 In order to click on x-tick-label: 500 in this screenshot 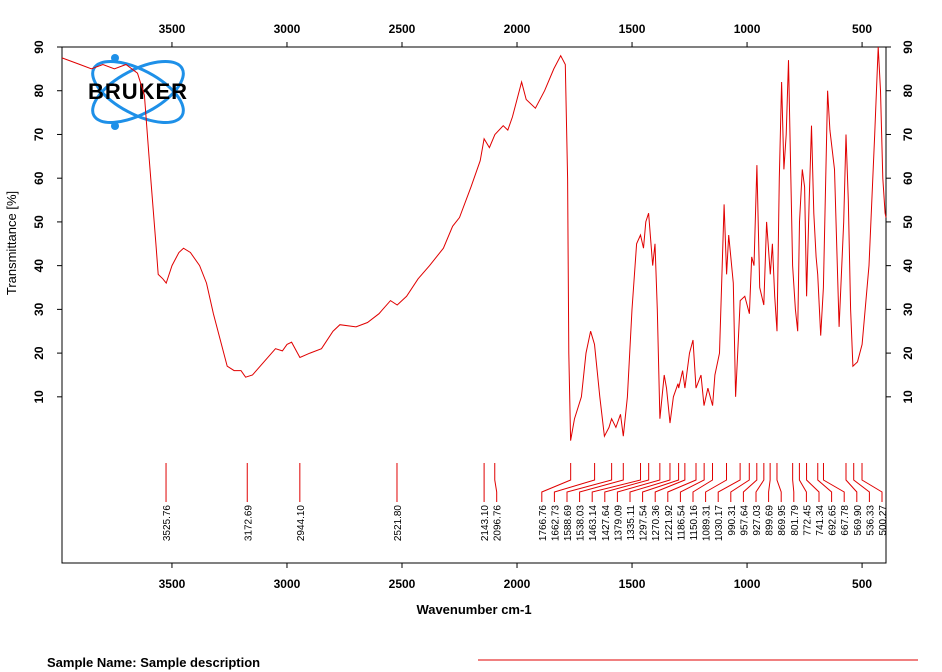, I will do `click(862, 584)`.